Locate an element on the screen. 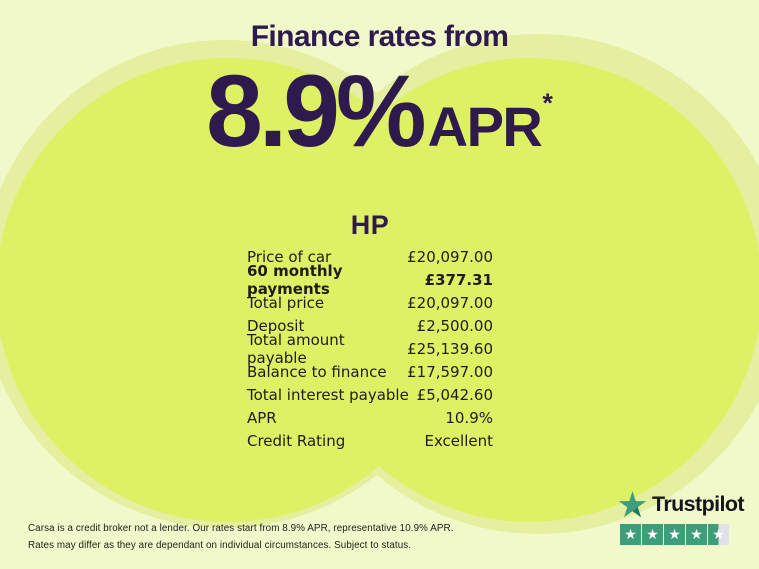 This screenshot has width=759, height=569. table-row: Price of car £20,097.00 is located at coordinates (370, 256).